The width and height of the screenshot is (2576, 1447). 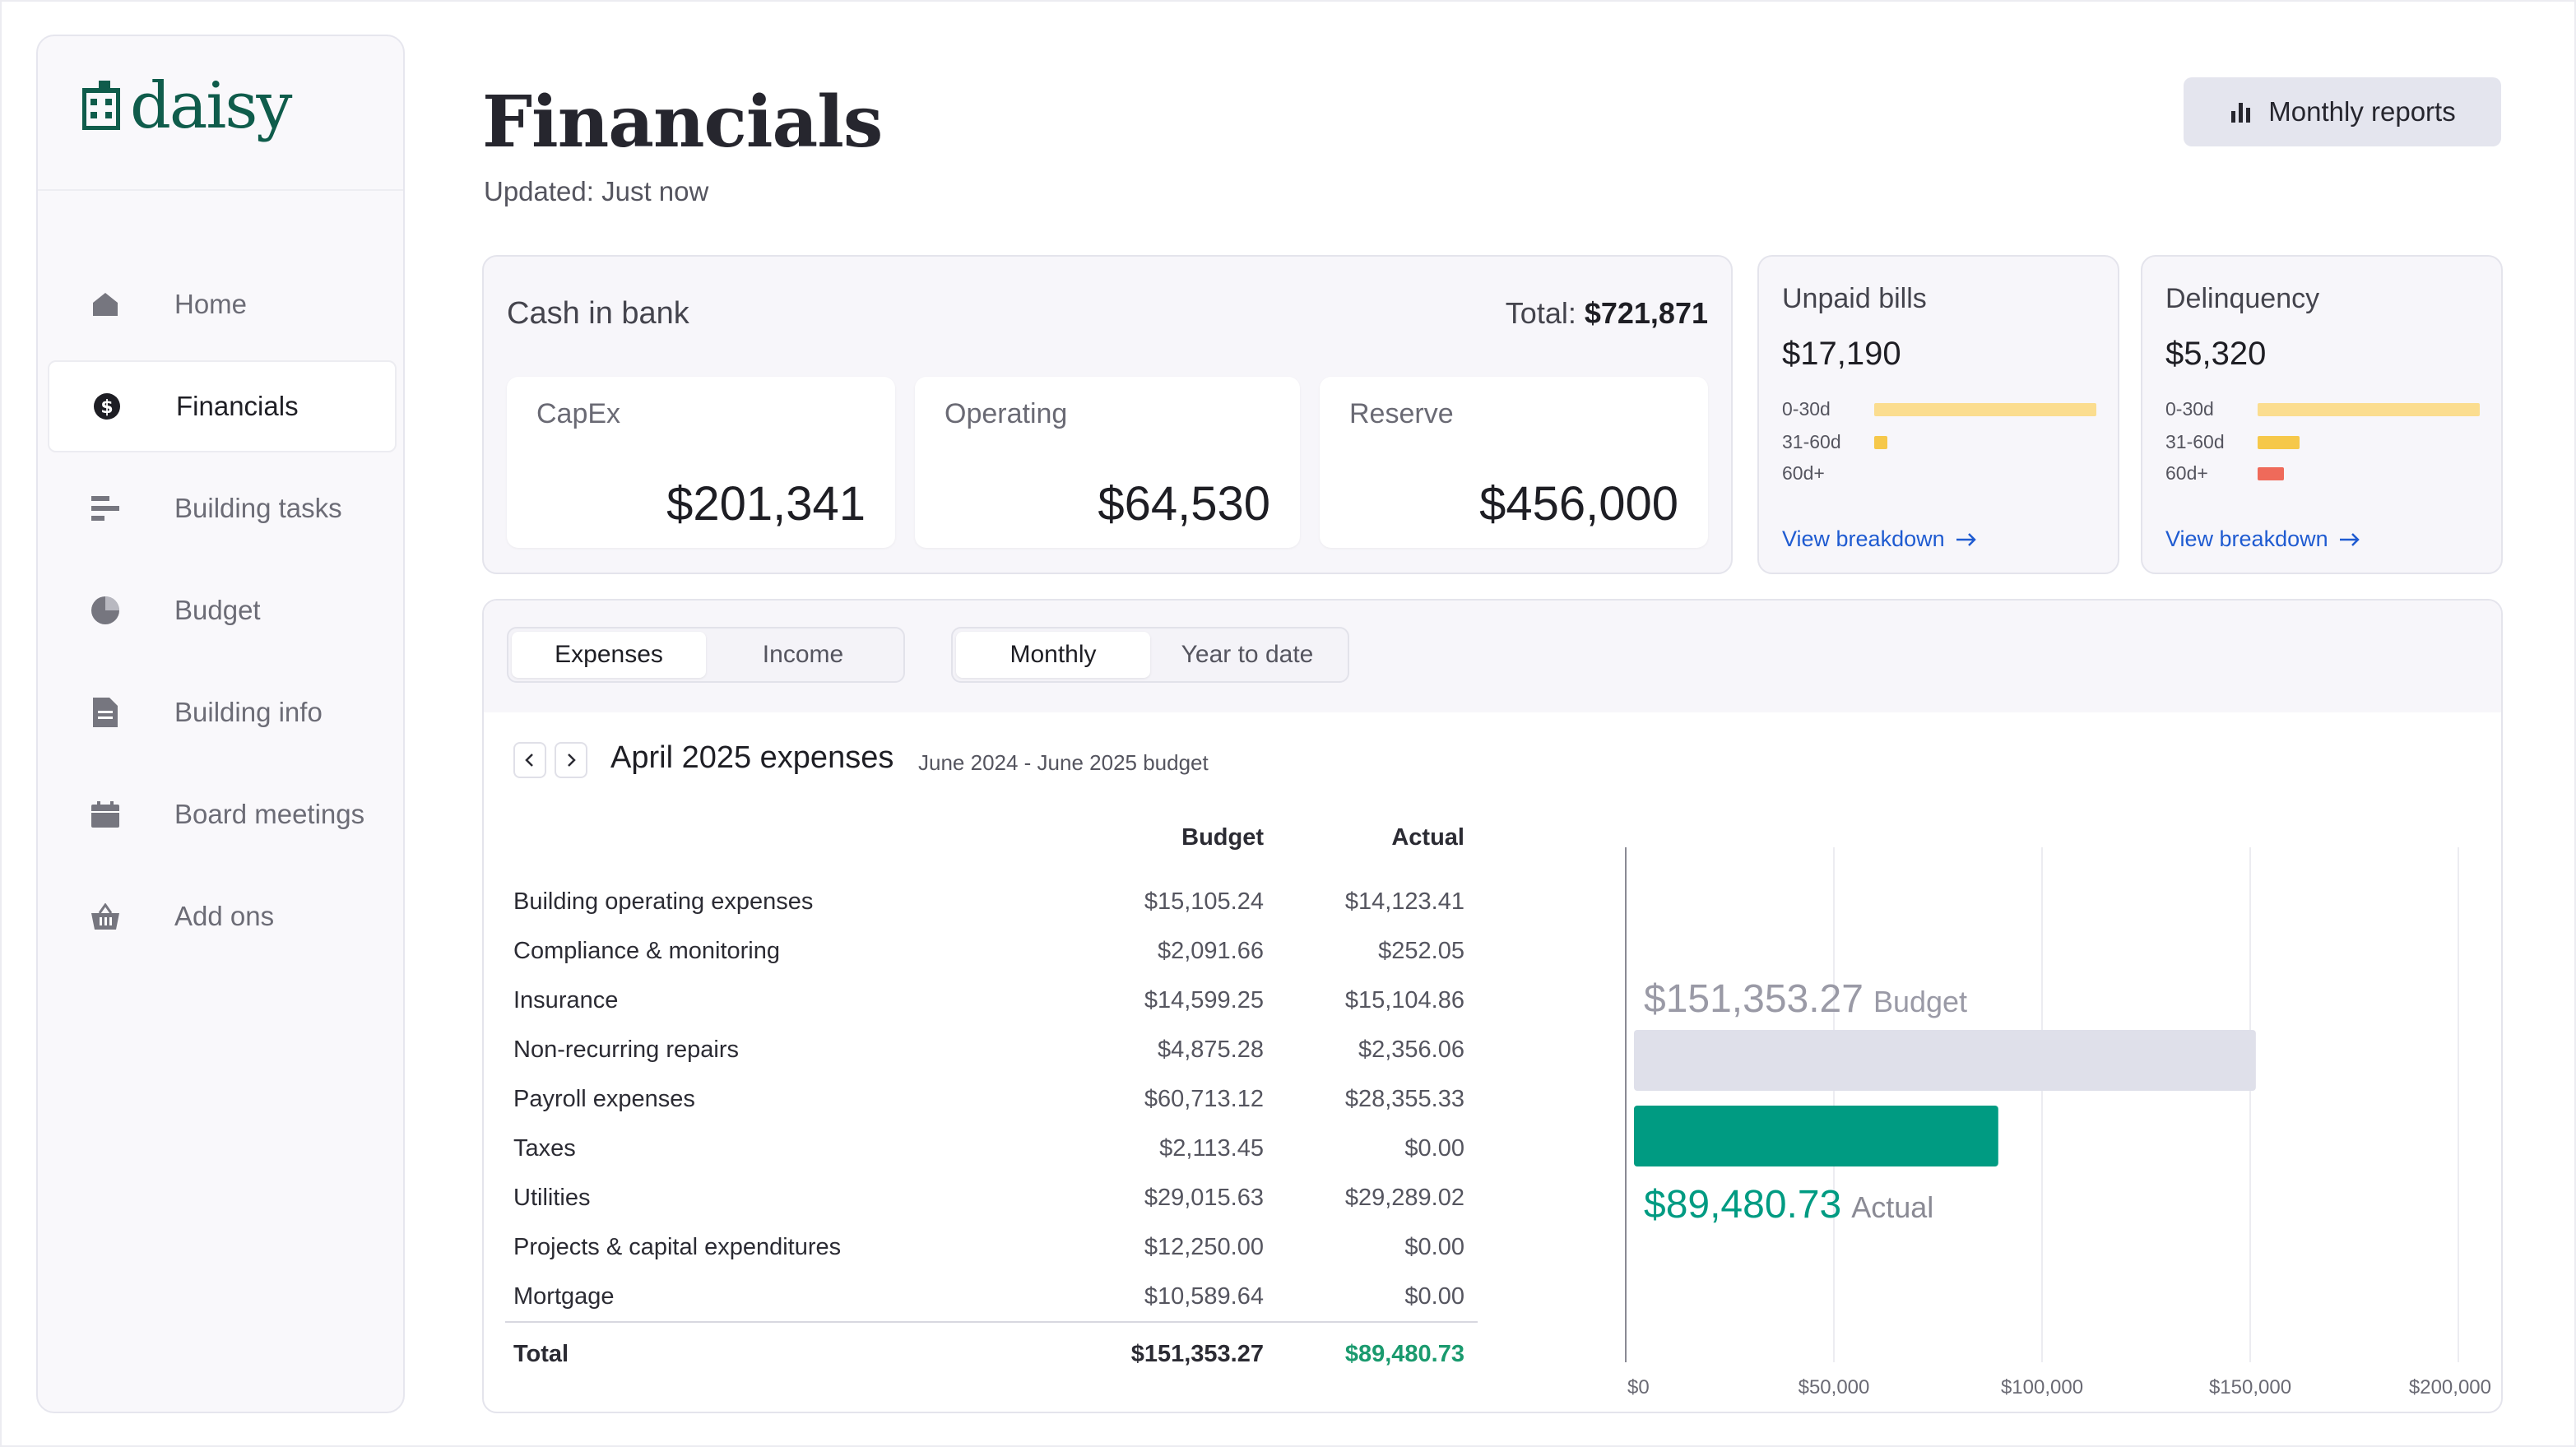 I want to click on account-label: Operating, so click(x=1007, y=413).